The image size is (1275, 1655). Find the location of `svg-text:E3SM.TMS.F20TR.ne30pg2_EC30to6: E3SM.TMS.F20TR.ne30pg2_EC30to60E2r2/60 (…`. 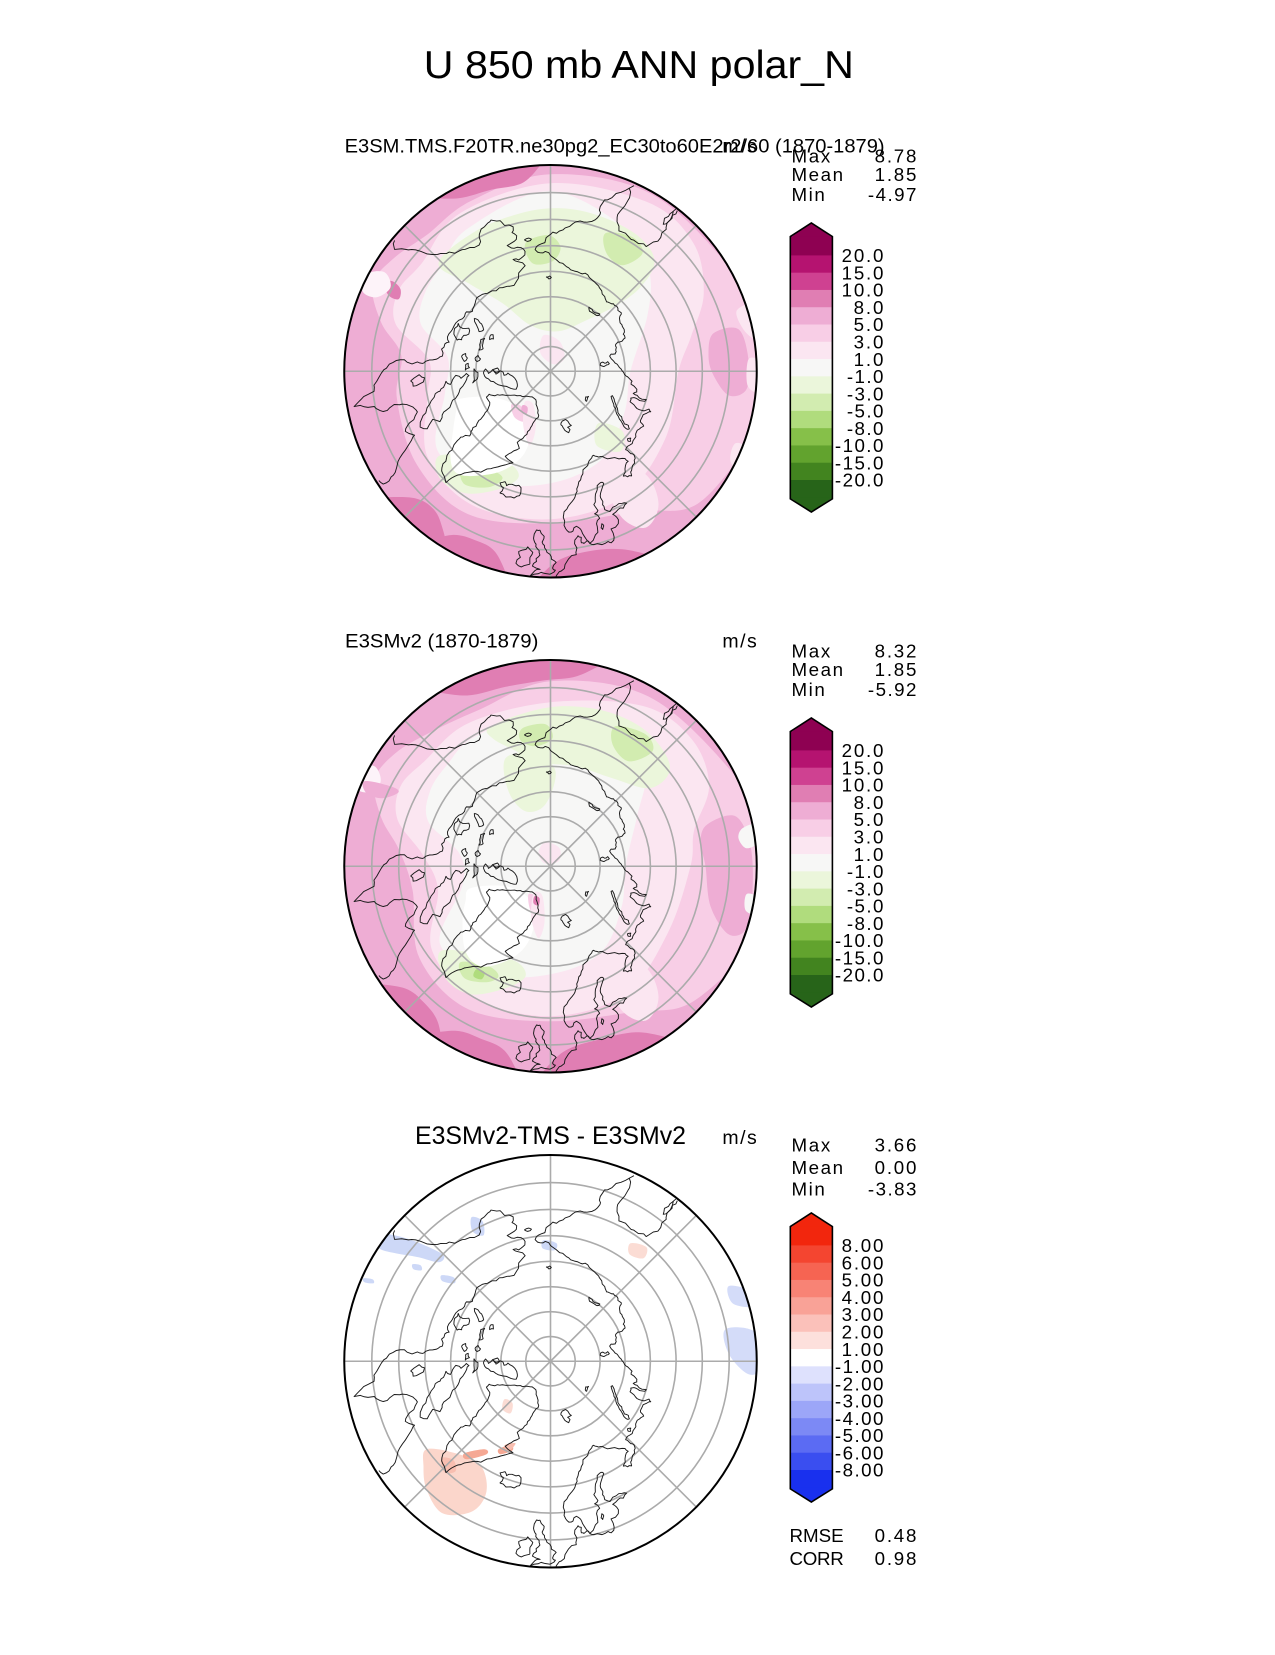

svg-text:E3SM.TMS.F20TR.ne30pg2_EC30to6: E3SM.TMS.F20TR.ne30pg2_EC30to60E2r2/60 (… is located at coordinates (615, 147).